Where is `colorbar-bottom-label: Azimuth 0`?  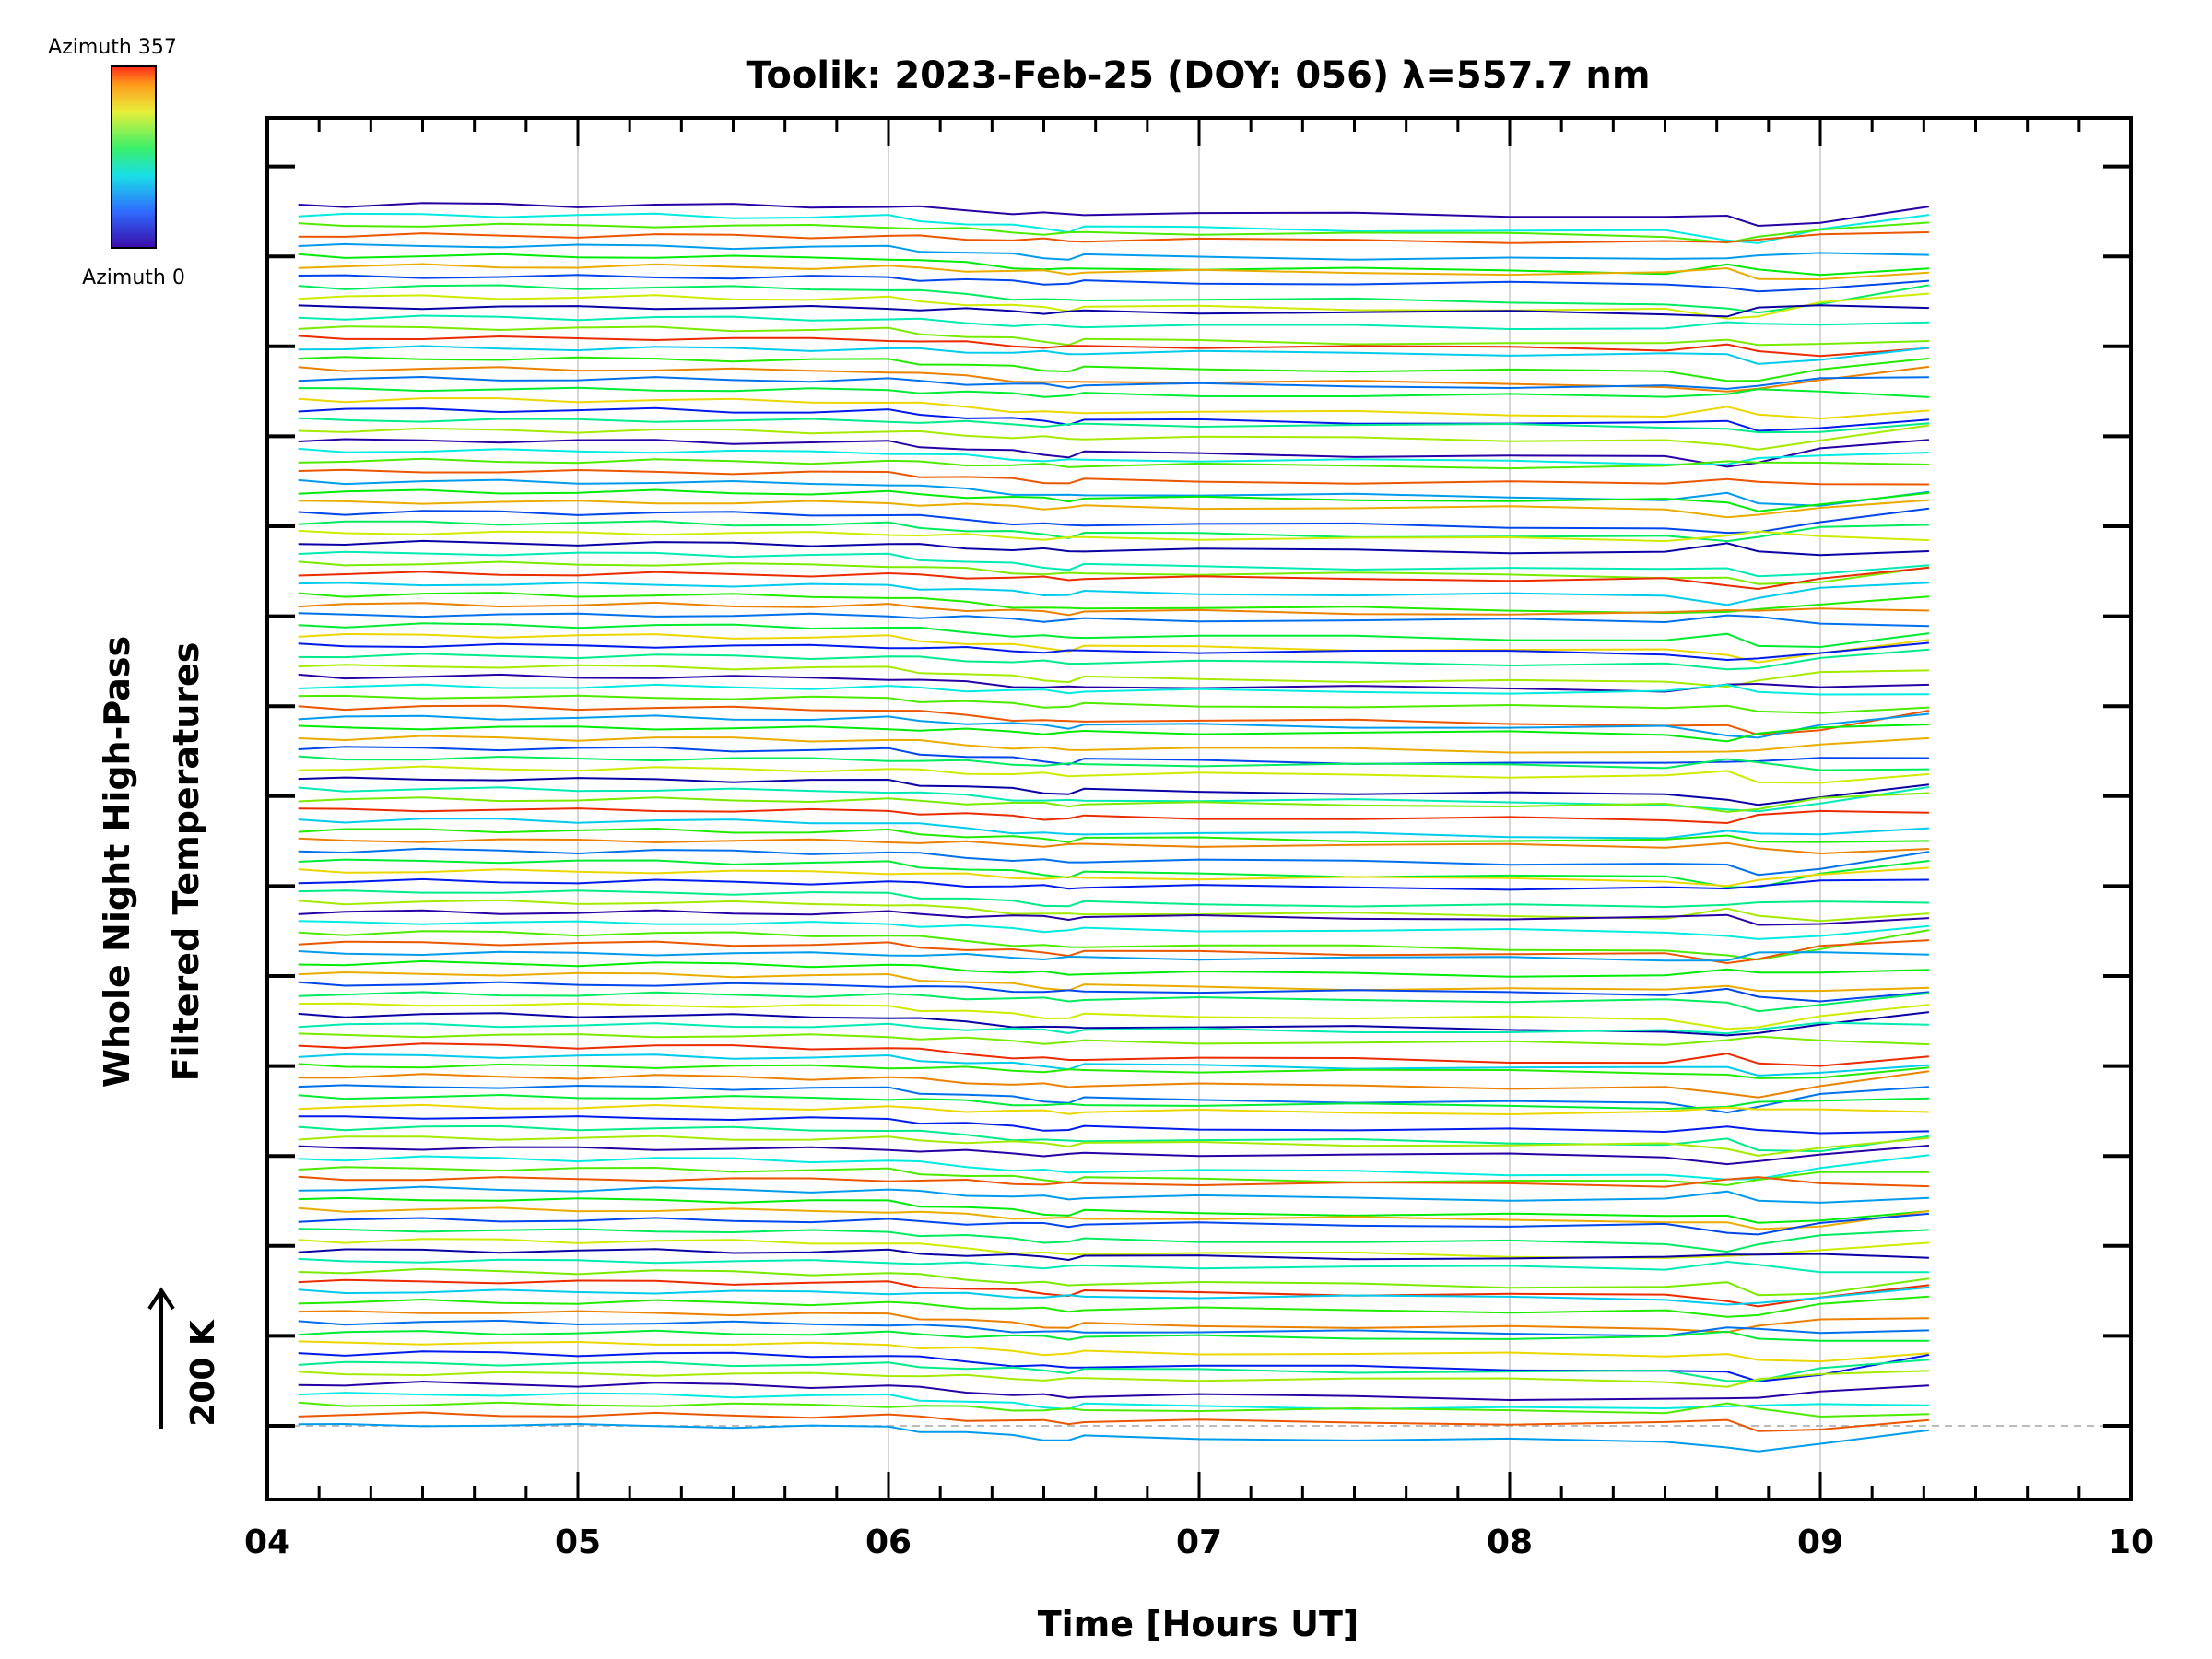
colorbar-bottom-label: Azimuth 0 is located at coordinates (133, 277).